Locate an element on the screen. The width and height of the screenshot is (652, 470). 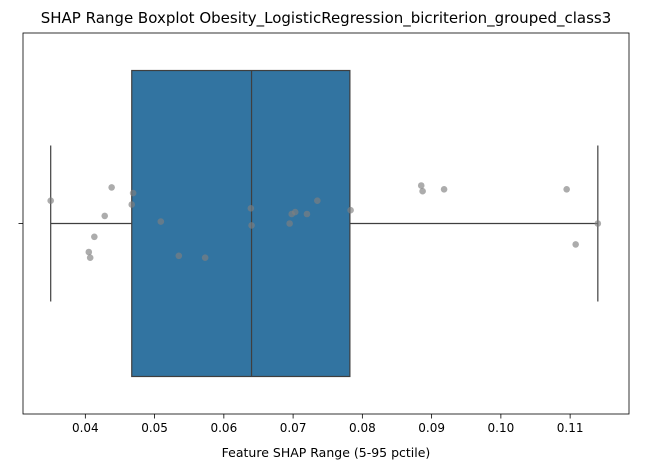
x-tick-label: 0.05 is located at coordinates (154, 428).